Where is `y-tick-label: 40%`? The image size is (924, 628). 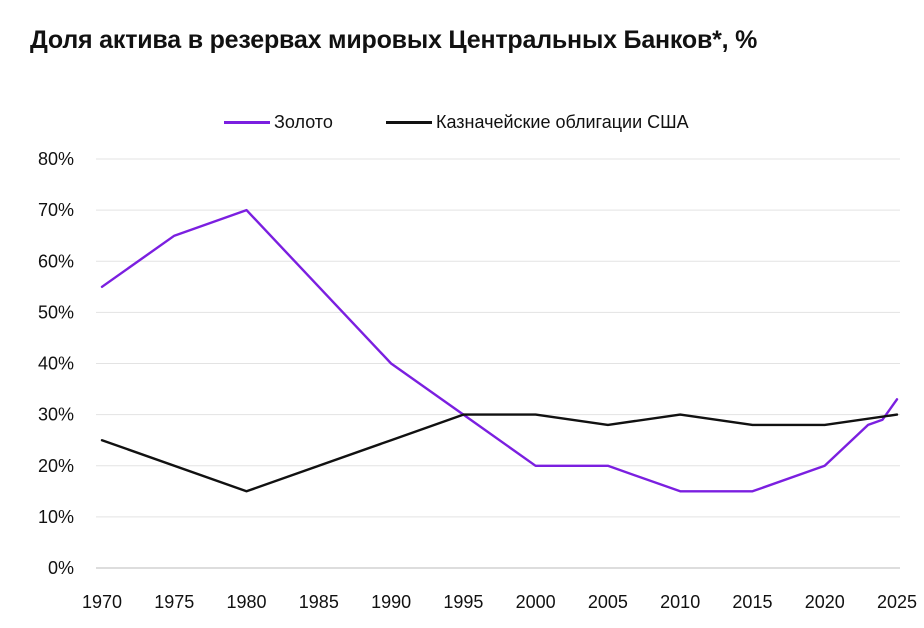
y-tick-label: 40% is located at coordinates (56, 364).